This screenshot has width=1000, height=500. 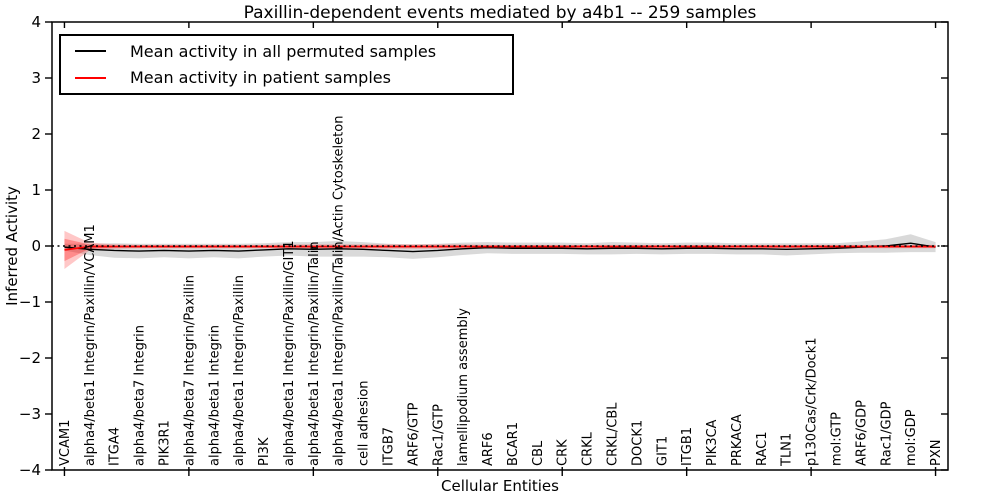 I want to click on y-tick-label: 1, so click(x=36, y=190).